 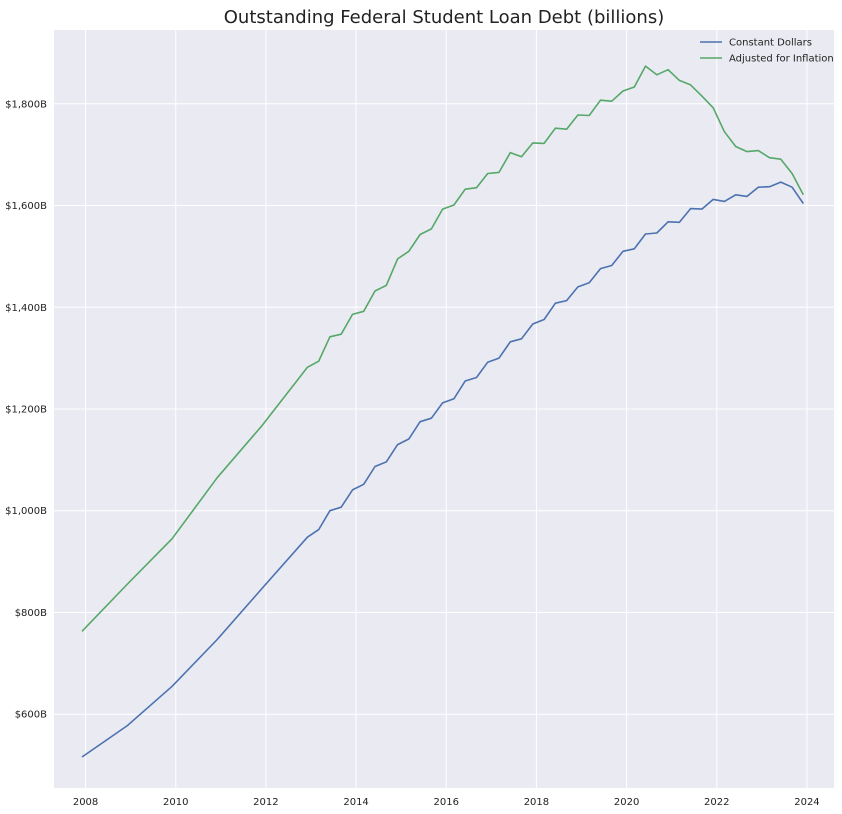 I want to click on y-tick-label: $1,200B, so click(x=26, y=410).